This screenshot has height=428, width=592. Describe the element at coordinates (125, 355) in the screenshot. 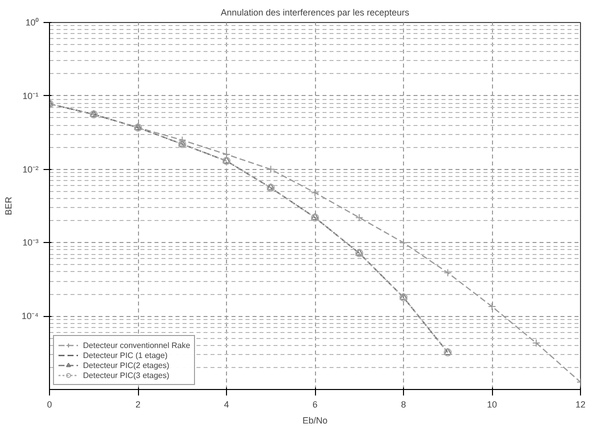

I see `legend-label: Detecteur PIC (1 etage)` at that location.